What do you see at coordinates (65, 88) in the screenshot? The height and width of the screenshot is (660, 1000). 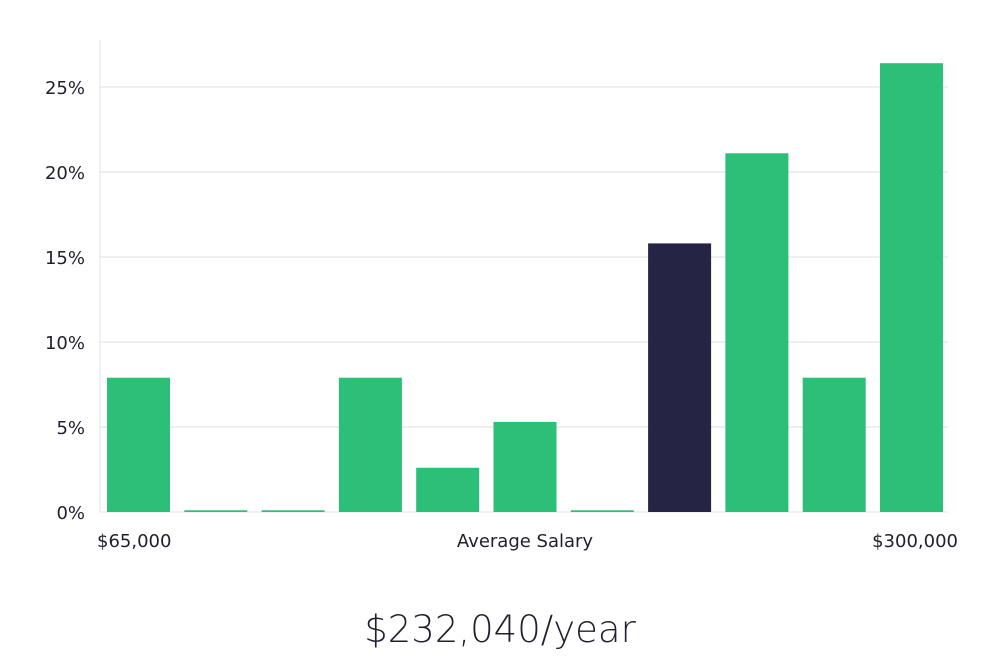 I see `y-tick-label: 25%` at bounding box center [65, 88].